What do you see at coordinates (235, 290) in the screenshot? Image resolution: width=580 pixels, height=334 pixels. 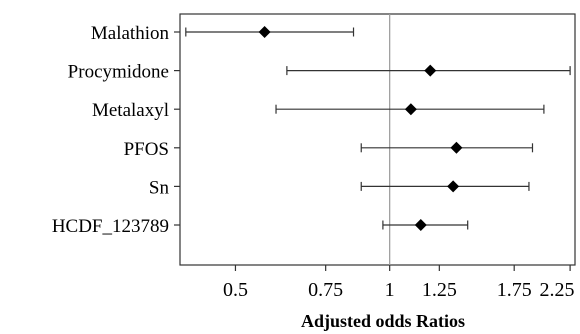 I see `x-tick-label: 0.5` at bounding box center [235, 290].